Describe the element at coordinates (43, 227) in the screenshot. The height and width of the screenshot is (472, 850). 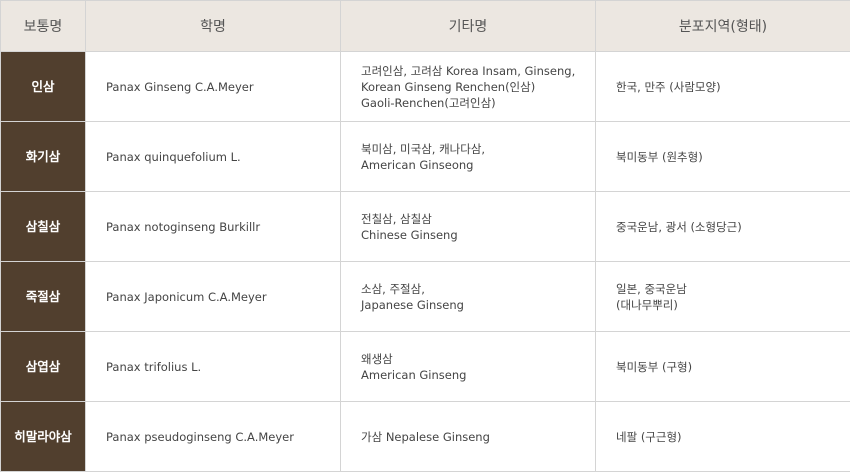
I see `common-name-cell: 삼칠삼` at that location.